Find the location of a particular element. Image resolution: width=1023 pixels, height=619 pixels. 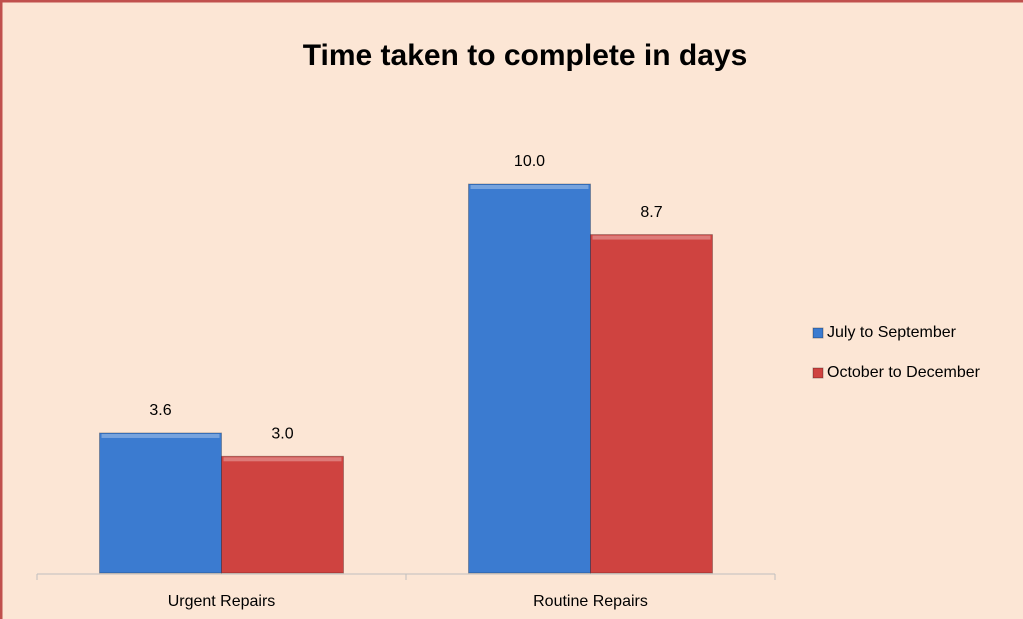

legend-label: July to September is located at coordinates (892, 332).